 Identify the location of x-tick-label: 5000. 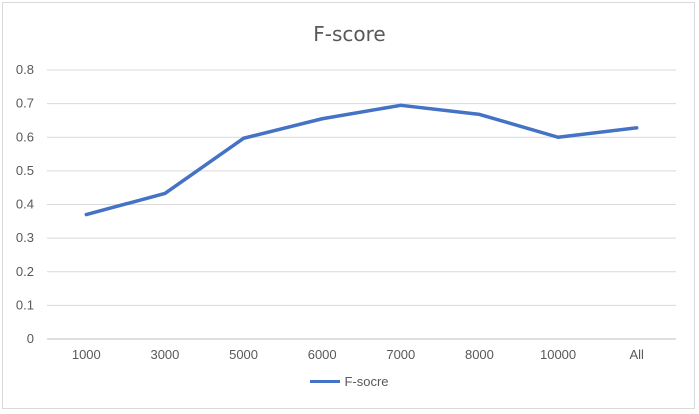
(243, 354).